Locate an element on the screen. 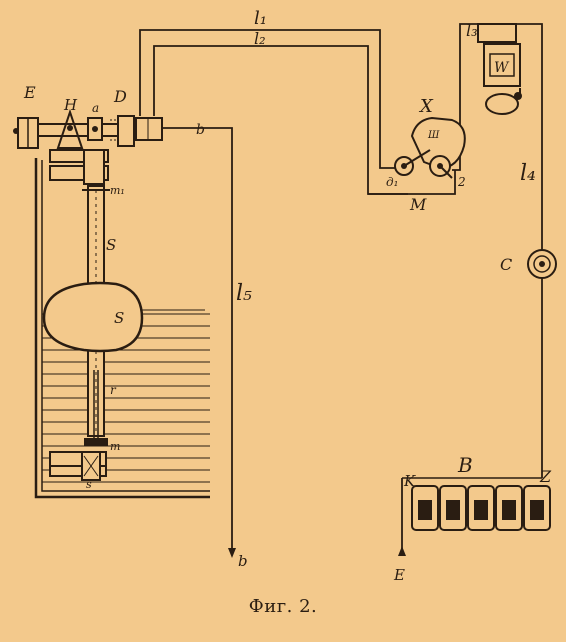  label-z: Z is located at coordinates (545, 476).